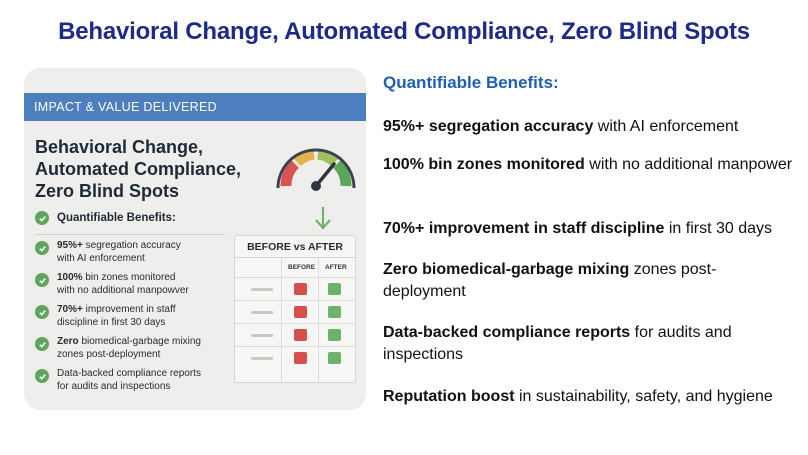  Describe the element at coordinates (557, 343) in the screenshot. I see `benefit-text: for audits and inspections` at that location.